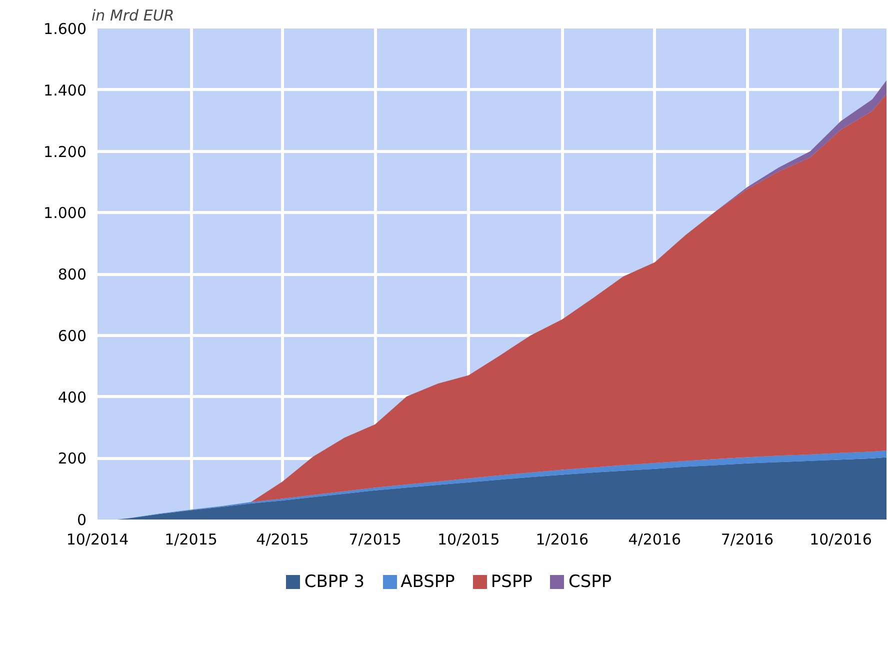 The height and width of the screenshot is (655, 888). Describe the element at coordinates (375, 539) in the screenshot. I see `x-tick-label: 7/2015` at that location.